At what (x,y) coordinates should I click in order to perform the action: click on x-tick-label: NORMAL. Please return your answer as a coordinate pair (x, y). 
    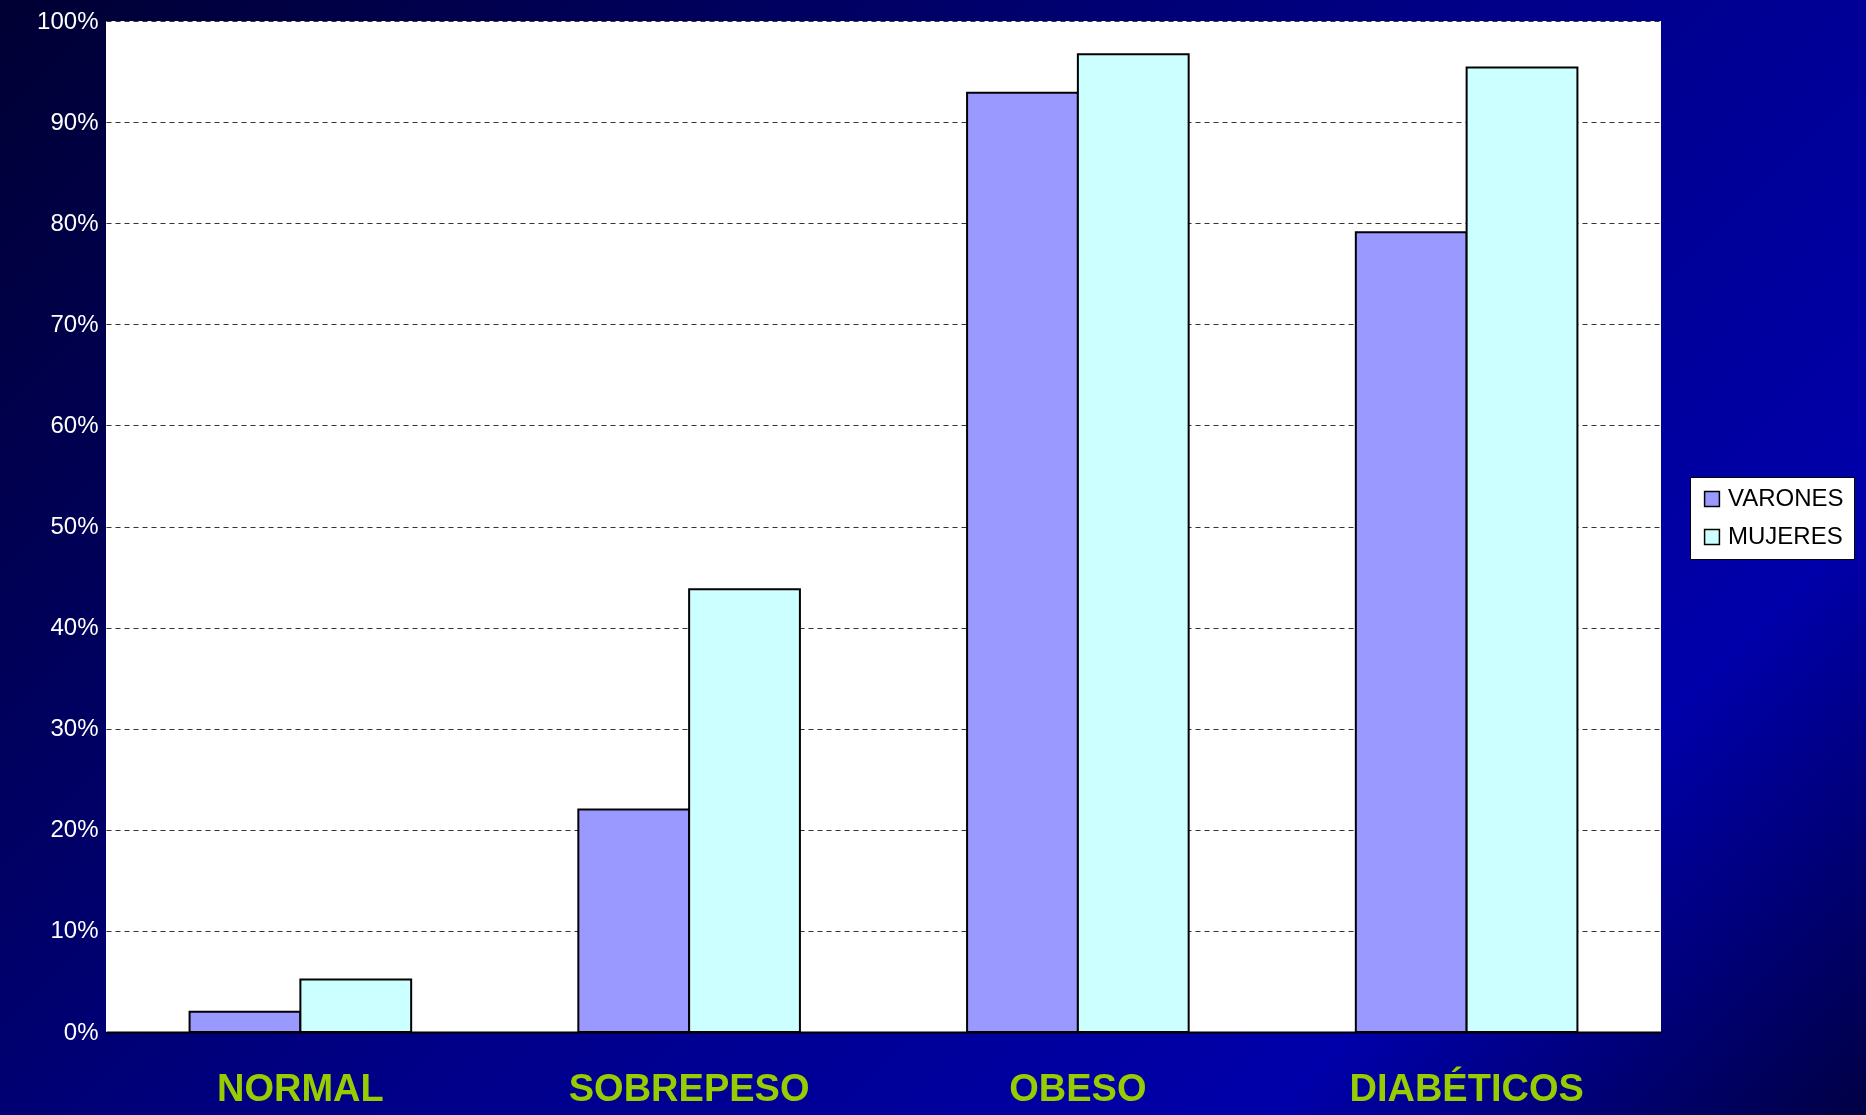
    Looking at the image, I should click on (300, 1087).